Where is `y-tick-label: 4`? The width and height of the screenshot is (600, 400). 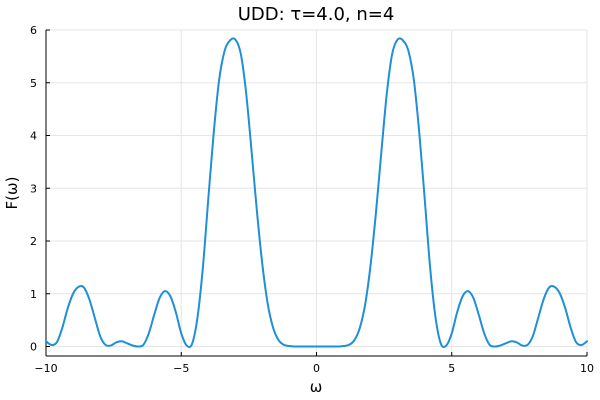
y-tick-label: 4 is located at coordinates (33, 136).